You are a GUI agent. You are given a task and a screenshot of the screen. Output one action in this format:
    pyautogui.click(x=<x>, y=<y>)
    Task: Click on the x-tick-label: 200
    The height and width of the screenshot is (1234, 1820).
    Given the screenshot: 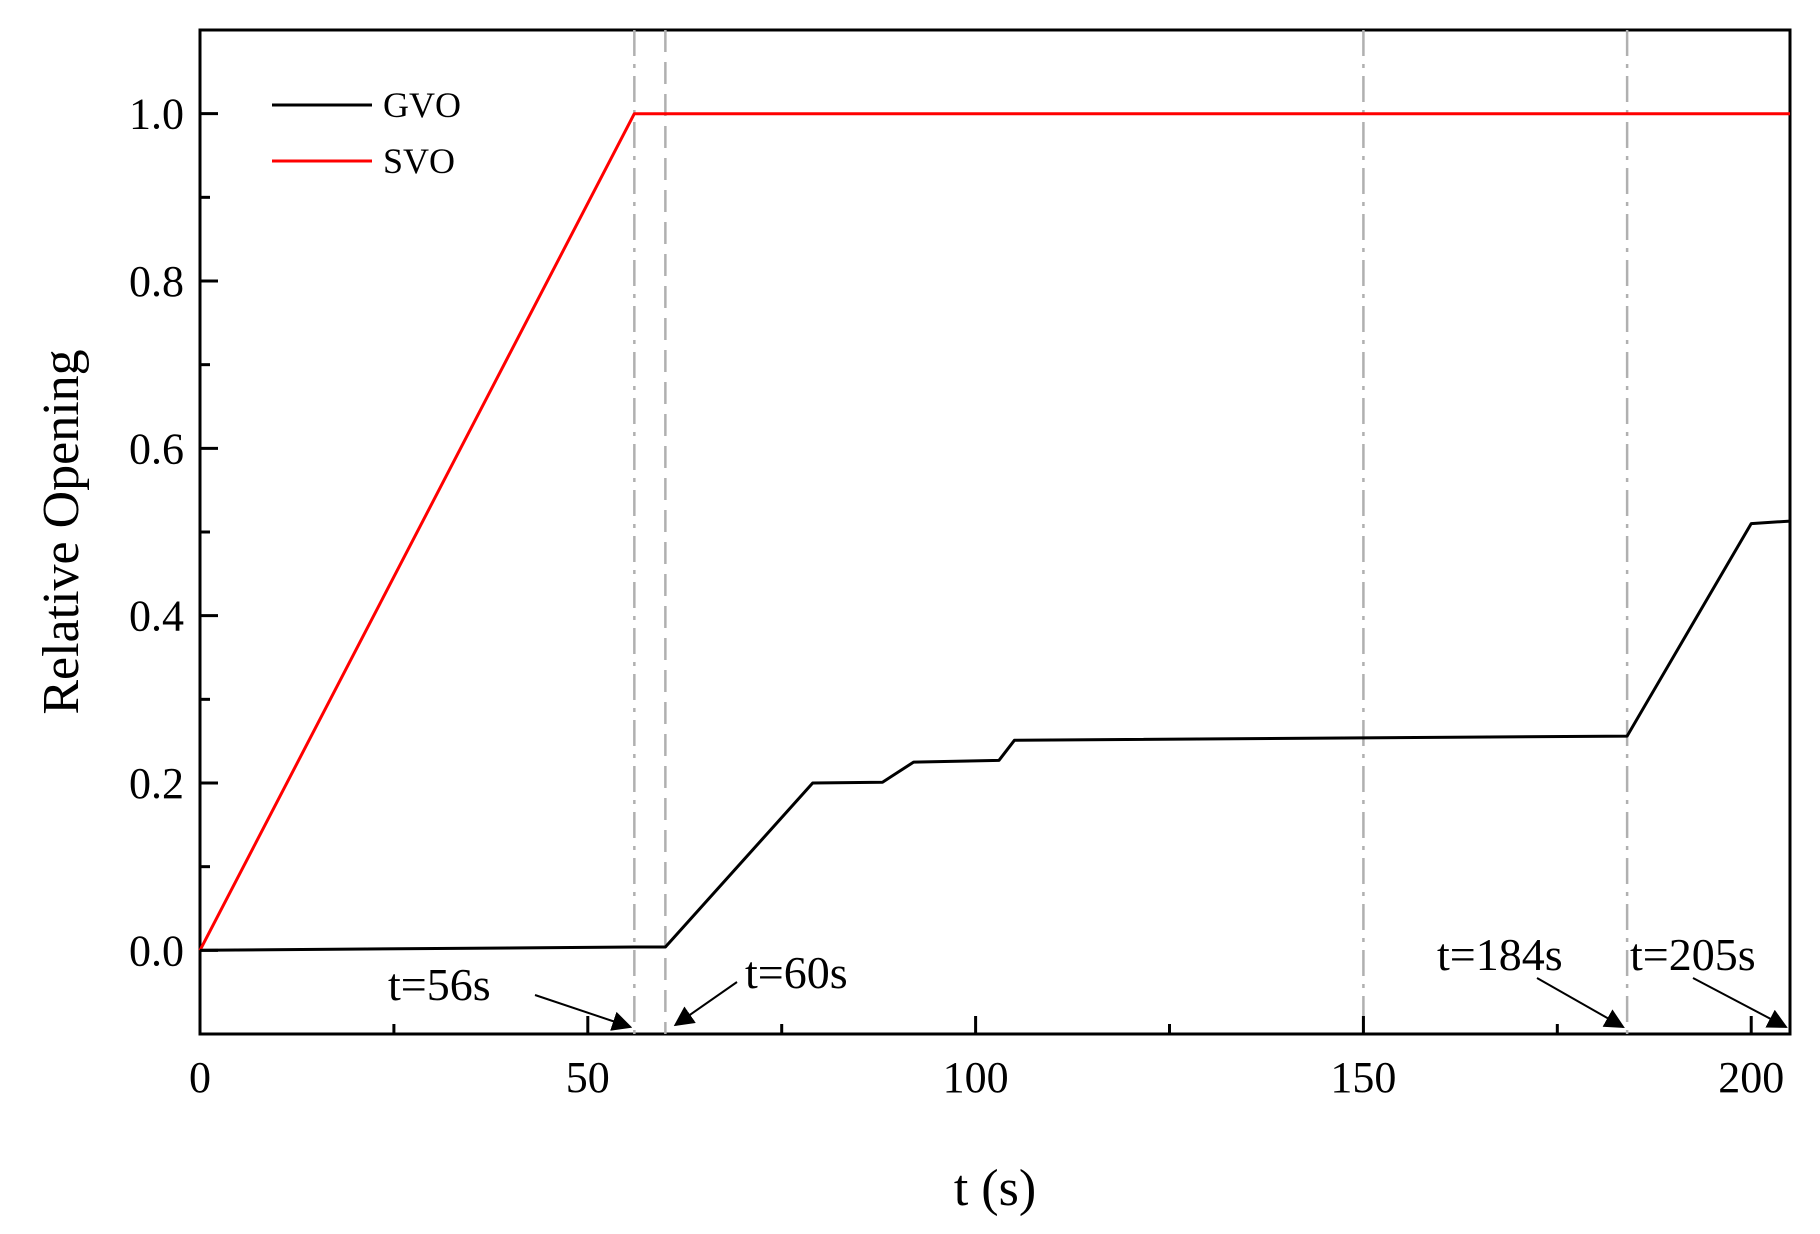 What is the action you would take?
    pyautogui.click(x=1751, y=1077)
    